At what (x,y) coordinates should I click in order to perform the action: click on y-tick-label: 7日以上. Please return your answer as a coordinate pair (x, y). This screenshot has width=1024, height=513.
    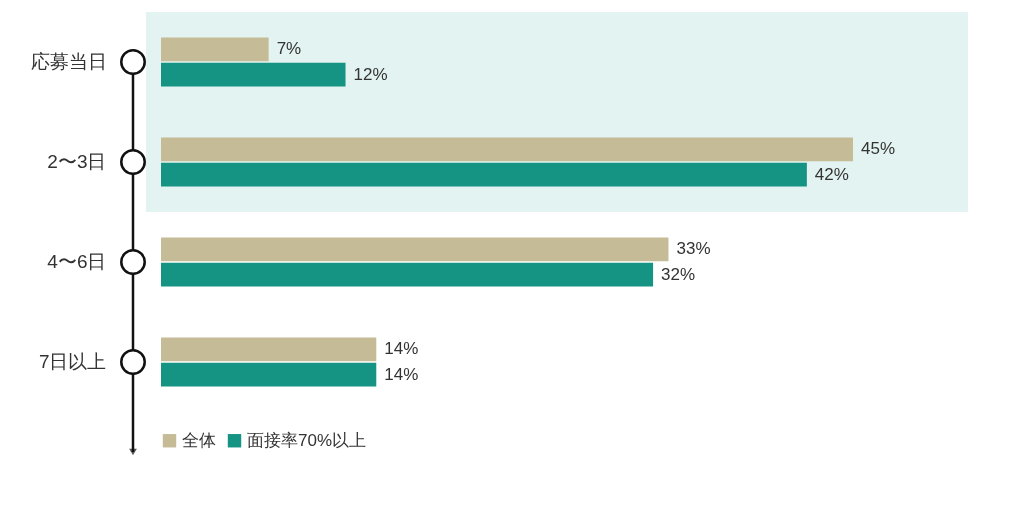
    Looking at the image, I should click on (72, 361).